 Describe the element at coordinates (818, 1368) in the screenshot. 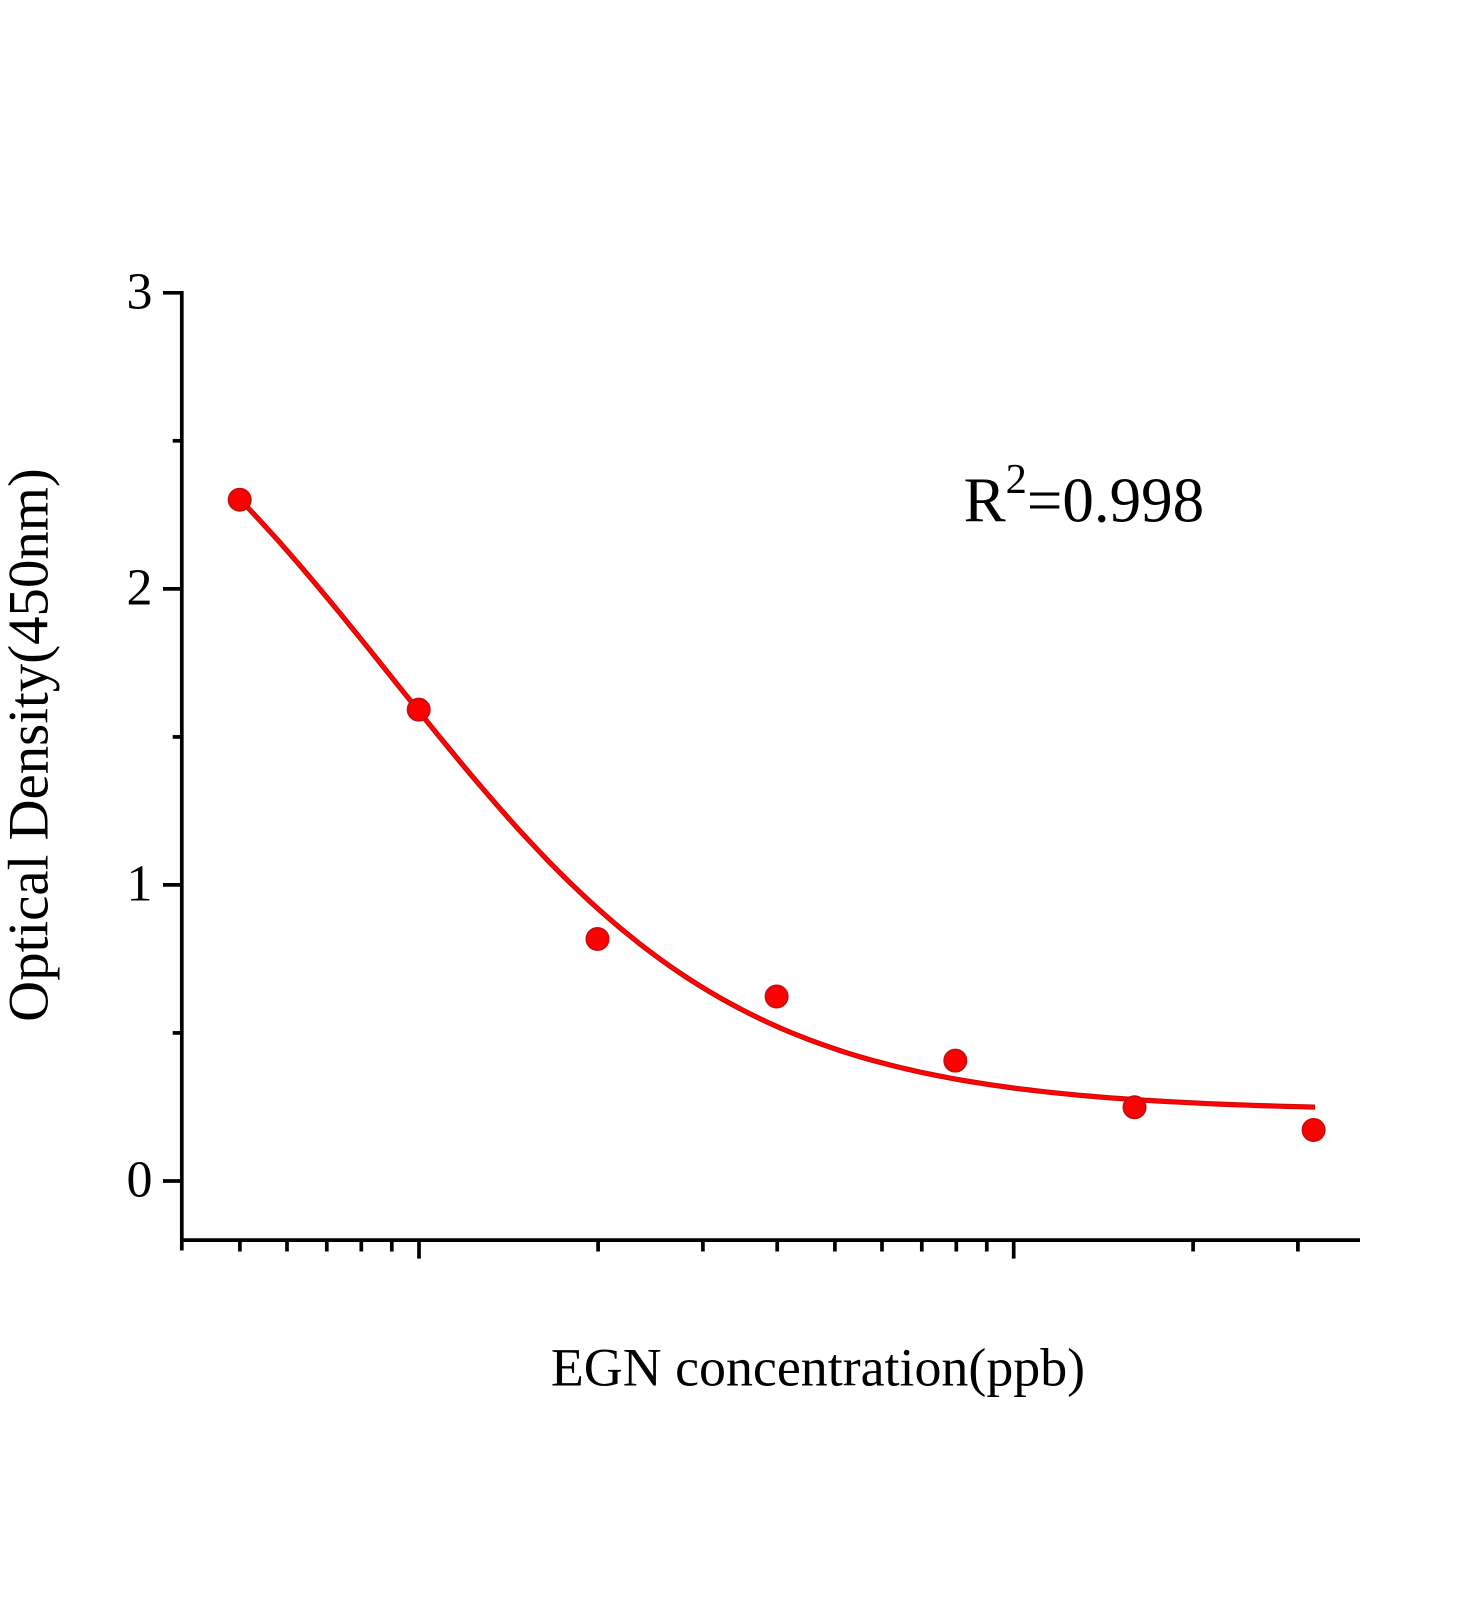

I see `svg-text: EGN concentration(ppb)` at that location.